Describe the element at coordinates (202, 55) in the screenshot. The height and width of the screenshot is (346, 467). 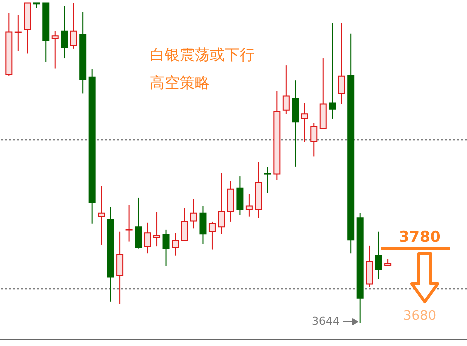
I see `annotation: 白银震荡或下行` at that location.